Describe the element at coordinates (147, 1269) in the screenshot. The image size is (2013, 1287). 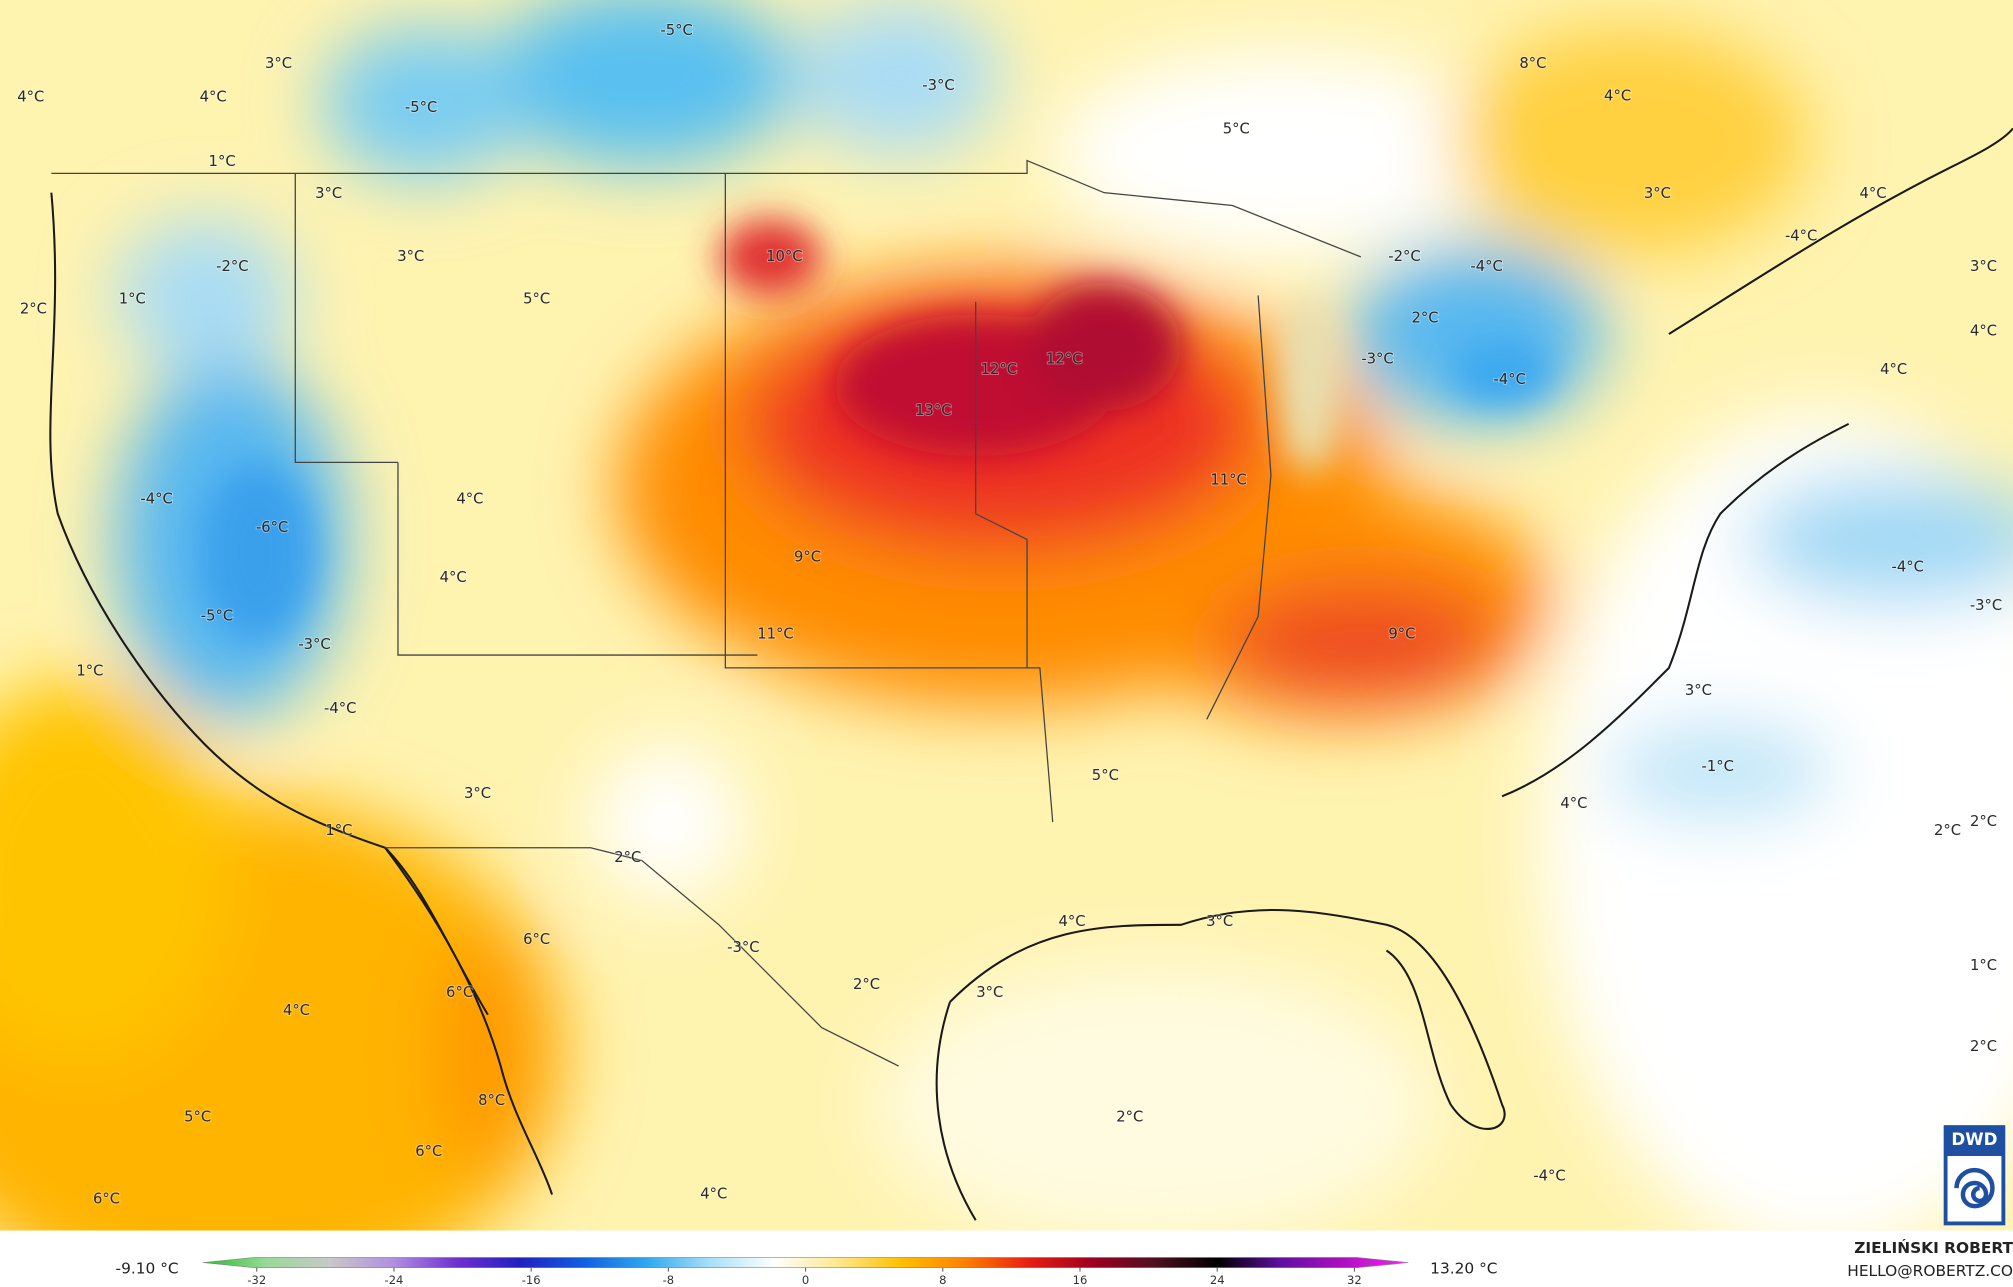
I see `colorbar-min-label: -9.10 °C` at that location.